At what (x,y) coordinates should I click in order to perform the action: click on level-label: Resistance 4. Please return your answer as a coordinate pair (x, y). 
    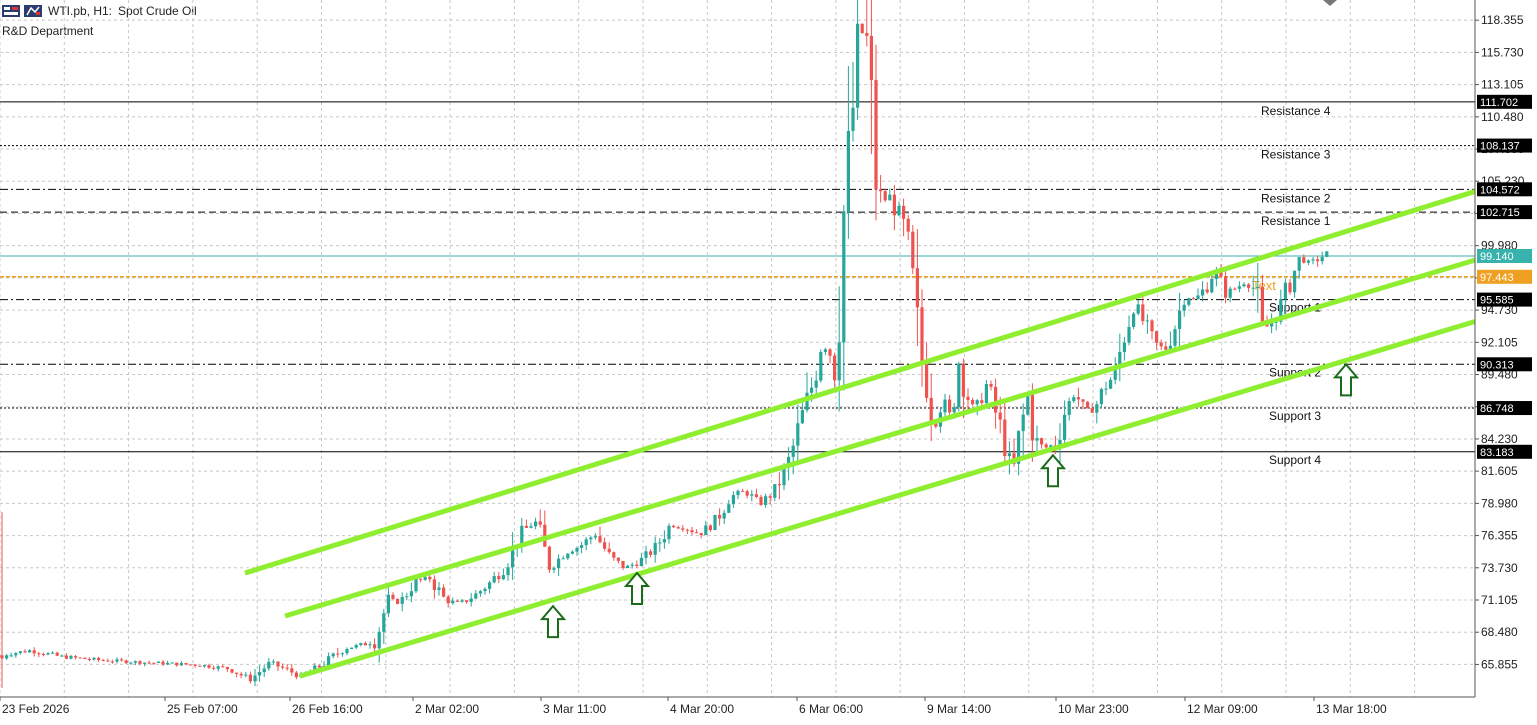
    Looking at the image, I should click on (1296, 111).